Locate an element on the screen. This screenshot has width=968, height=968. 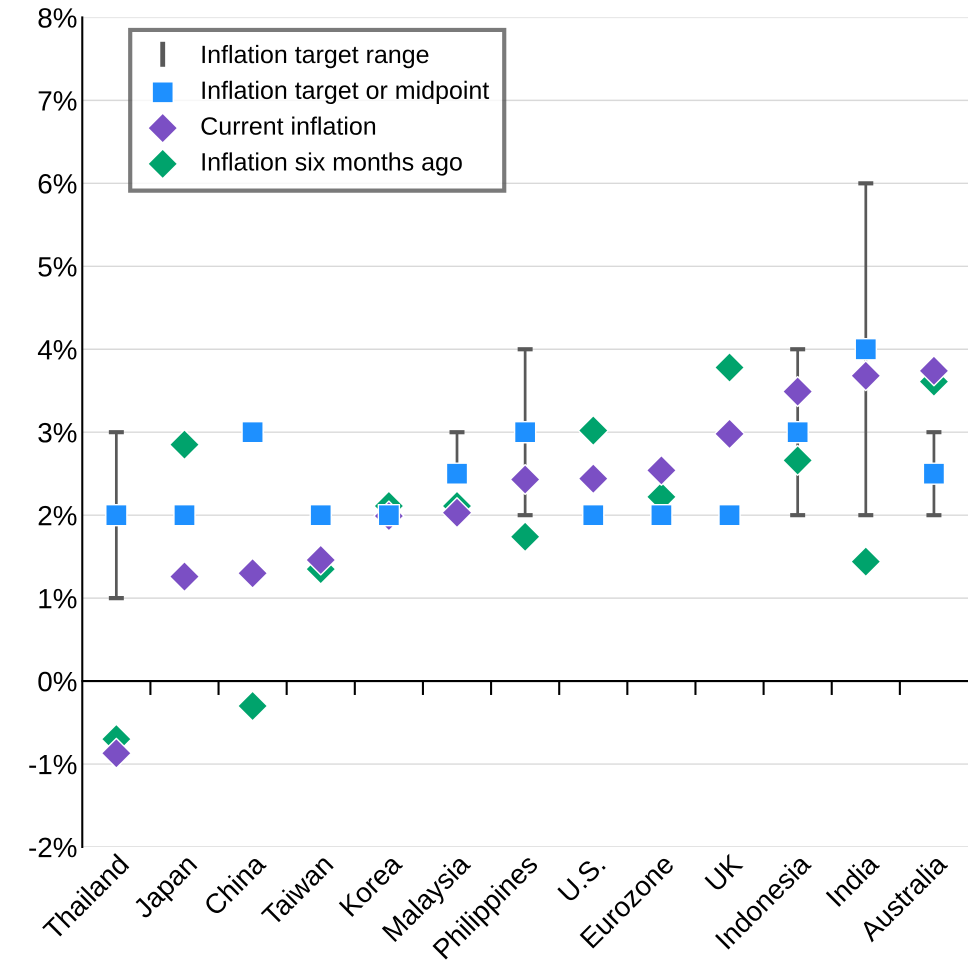
y-tick-label: 4% is located at coordinates (57, 350).